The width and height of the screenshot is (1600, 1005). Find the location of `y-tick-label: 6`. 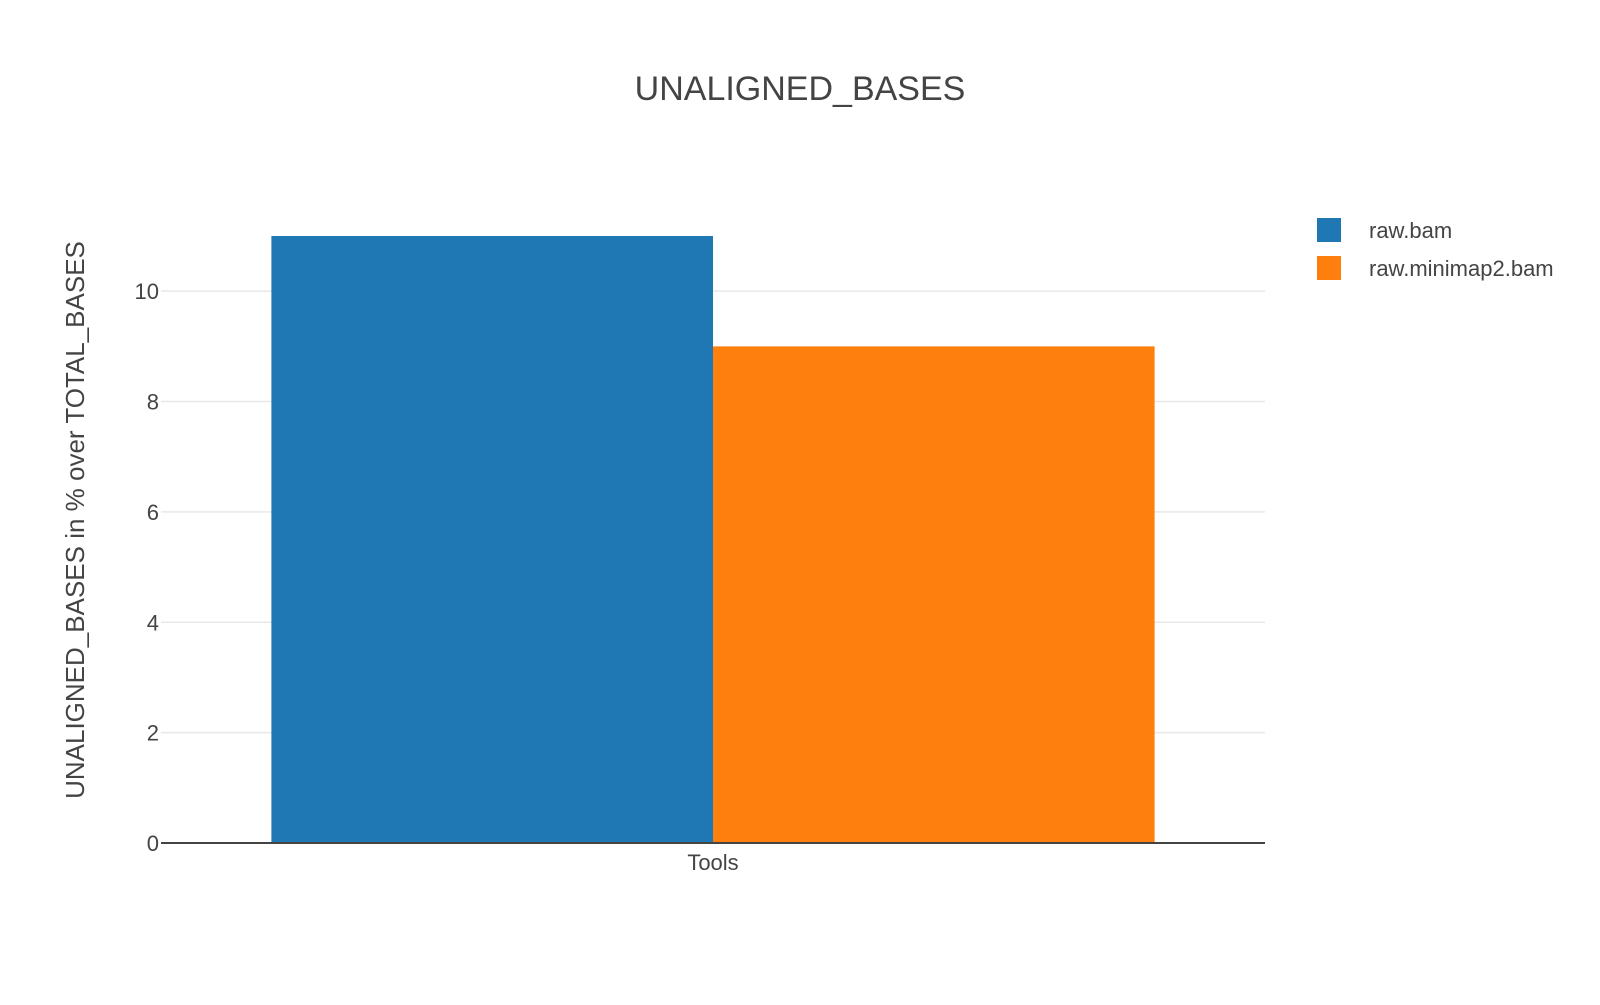

y-tick-label: 6 is located at coordinates (153, 512).